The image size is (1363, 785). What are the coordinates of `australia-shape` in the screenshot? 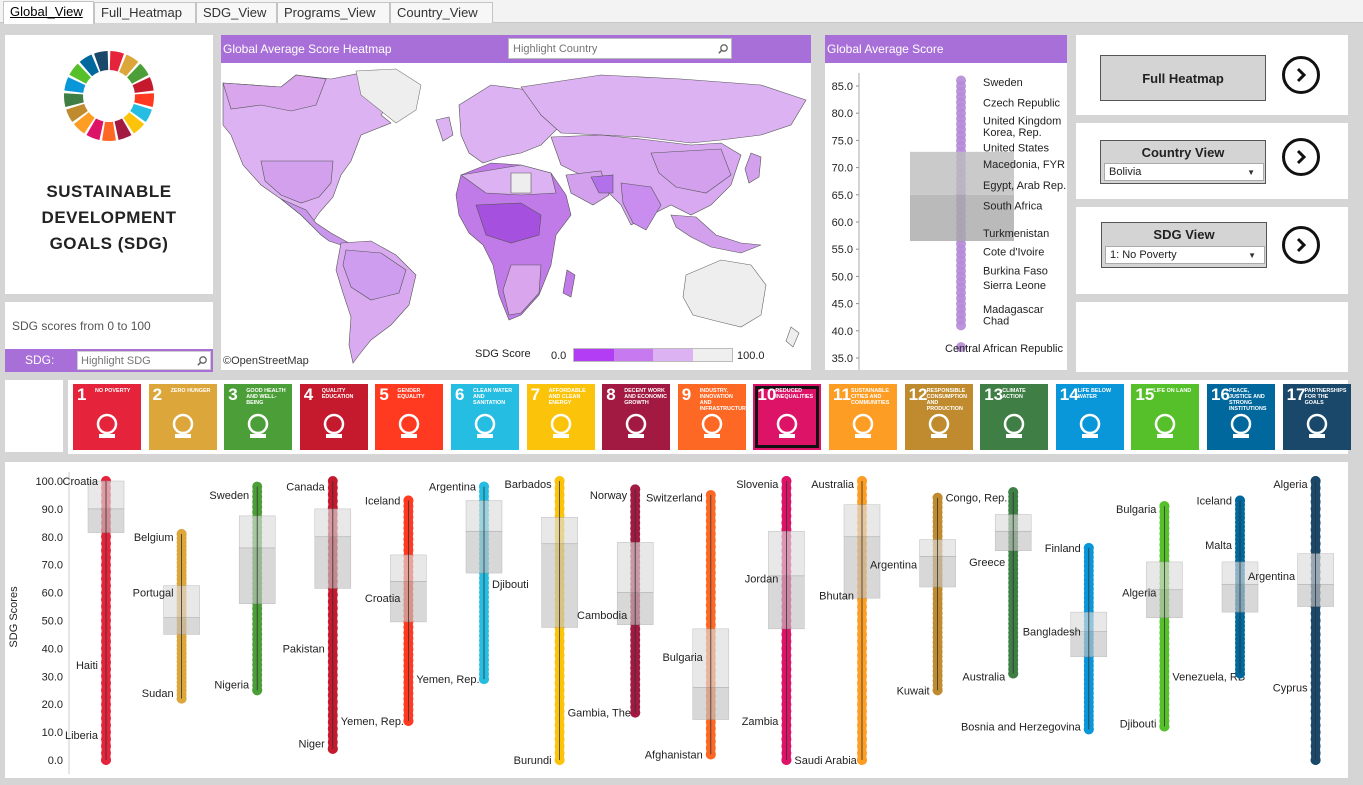 It's located at (724, 293).